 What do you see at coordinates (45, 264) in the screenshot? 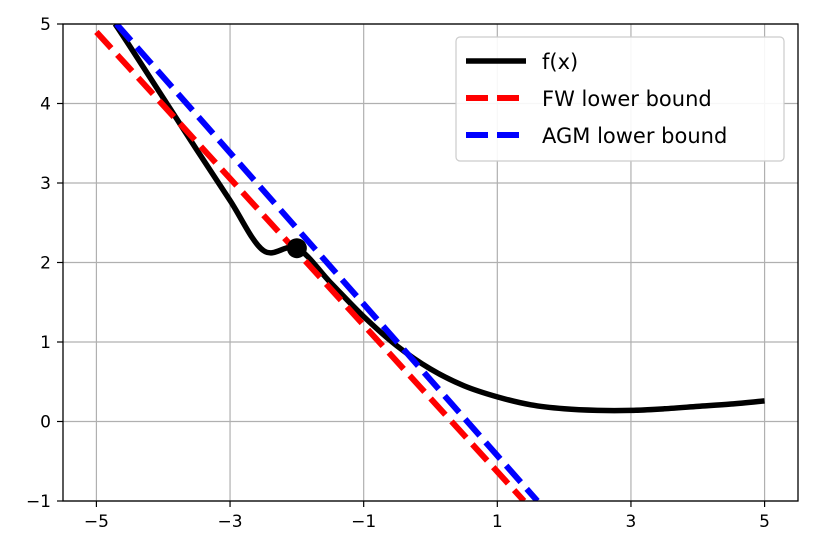
I see `y-tick-label: 2` at bounding box center [45, 264].